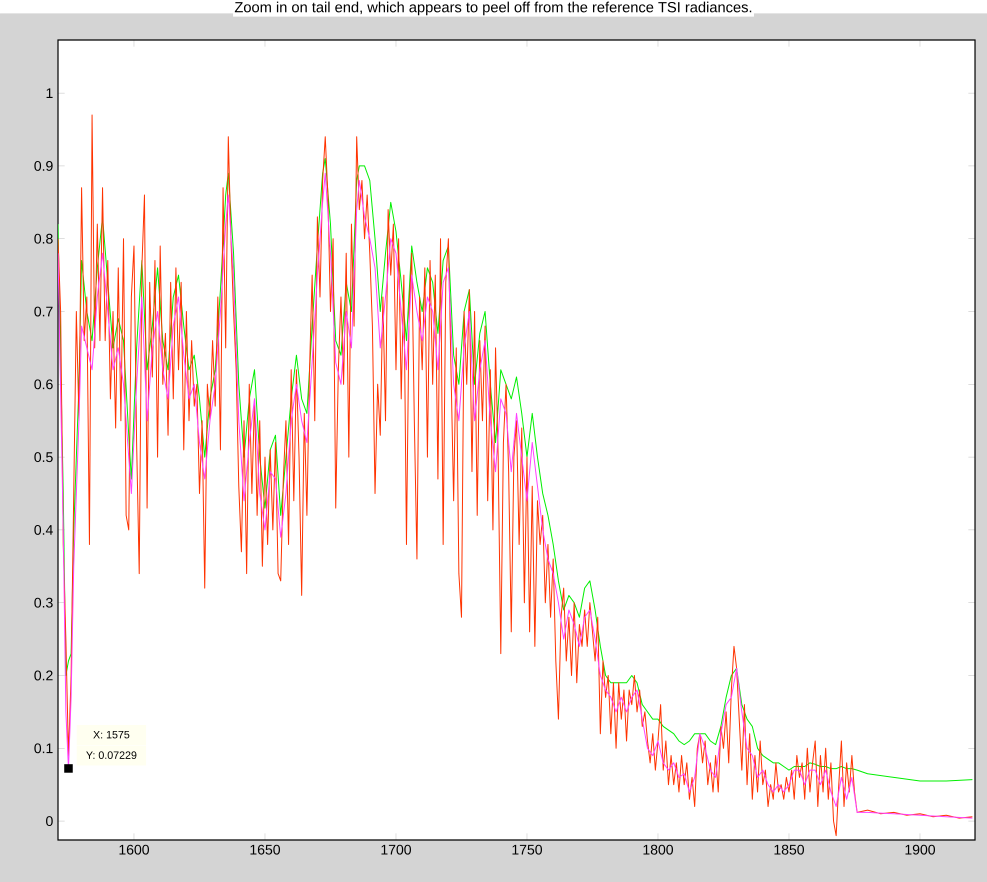 Image resolution: width=987 pixels, height=882 pixels. What do you see at coordinates (43, 675) in the screenshot?
I see `y-tick-label: 0.2` at bounding box center [43, 675].